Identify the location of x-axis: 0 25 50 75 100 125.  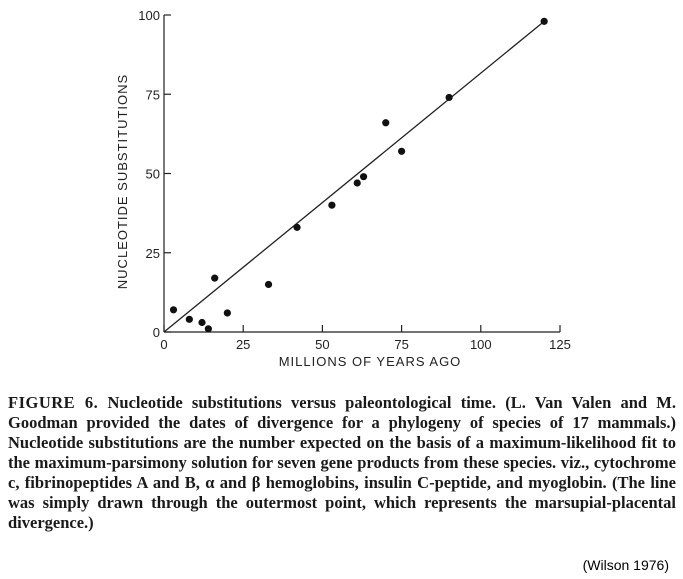
(365, 338).